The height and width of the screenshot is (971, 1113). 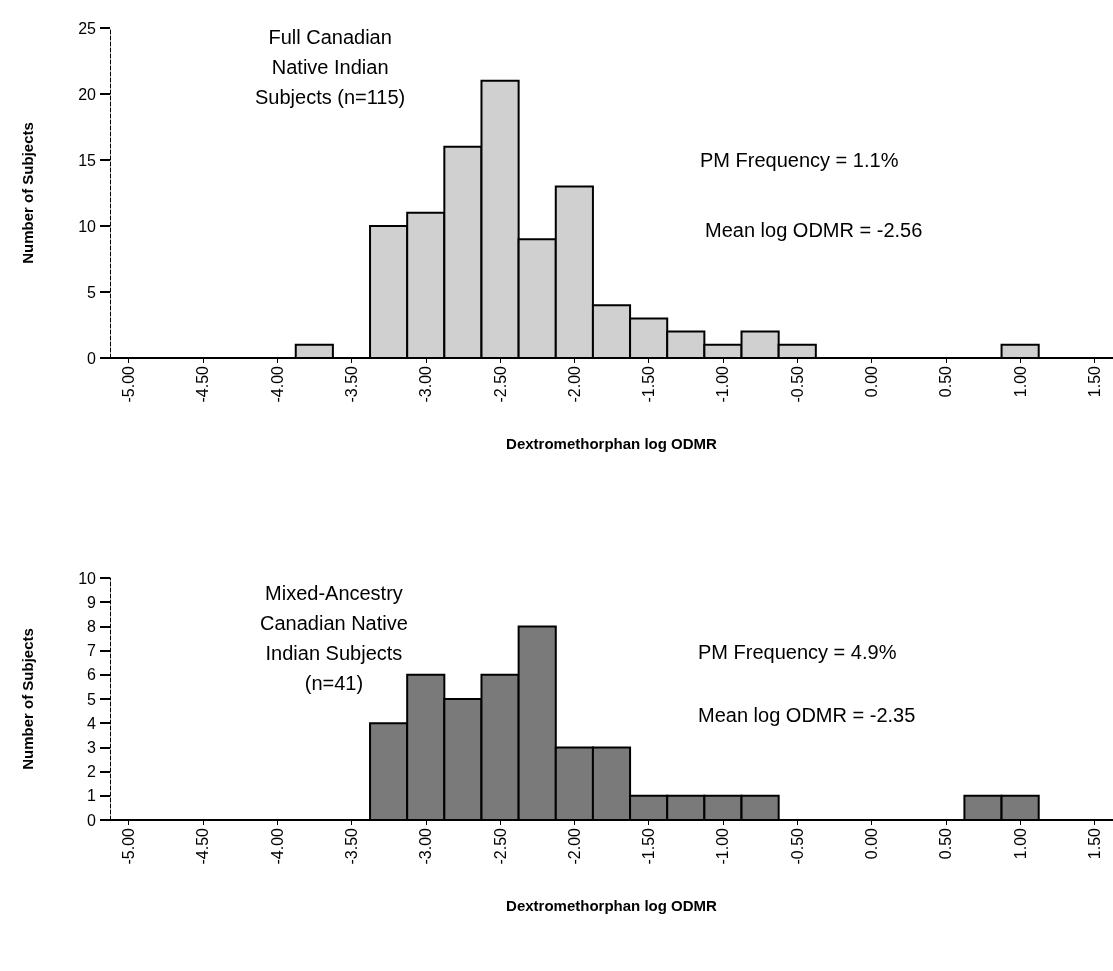 What do you see at coordinates (799, 160) in the screenshot?
I see `annotation: PM Frequency = 1.1%` at bounding box center [799, 160].